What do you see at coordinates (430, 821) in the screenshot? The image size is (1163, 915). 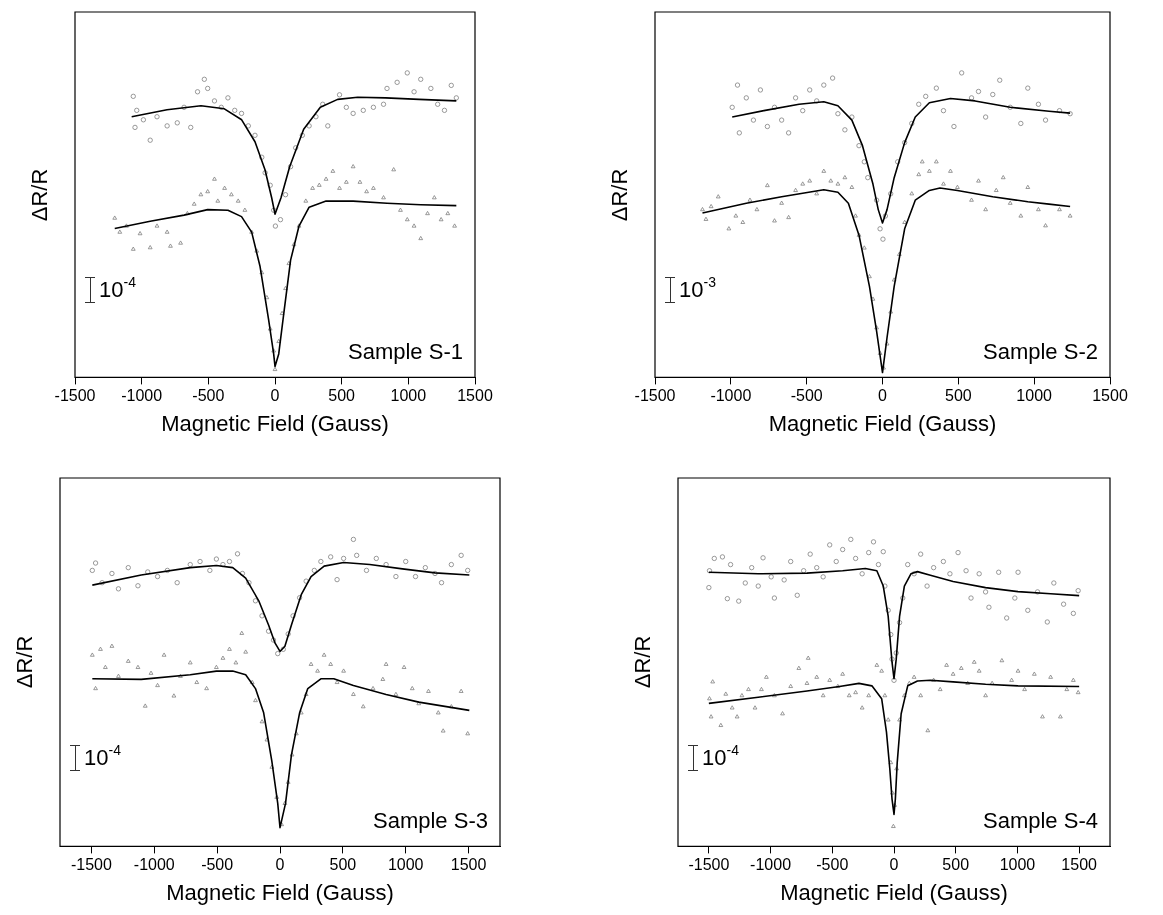 I see `annotation: Sample S-3` at bounding box center [430, 821].